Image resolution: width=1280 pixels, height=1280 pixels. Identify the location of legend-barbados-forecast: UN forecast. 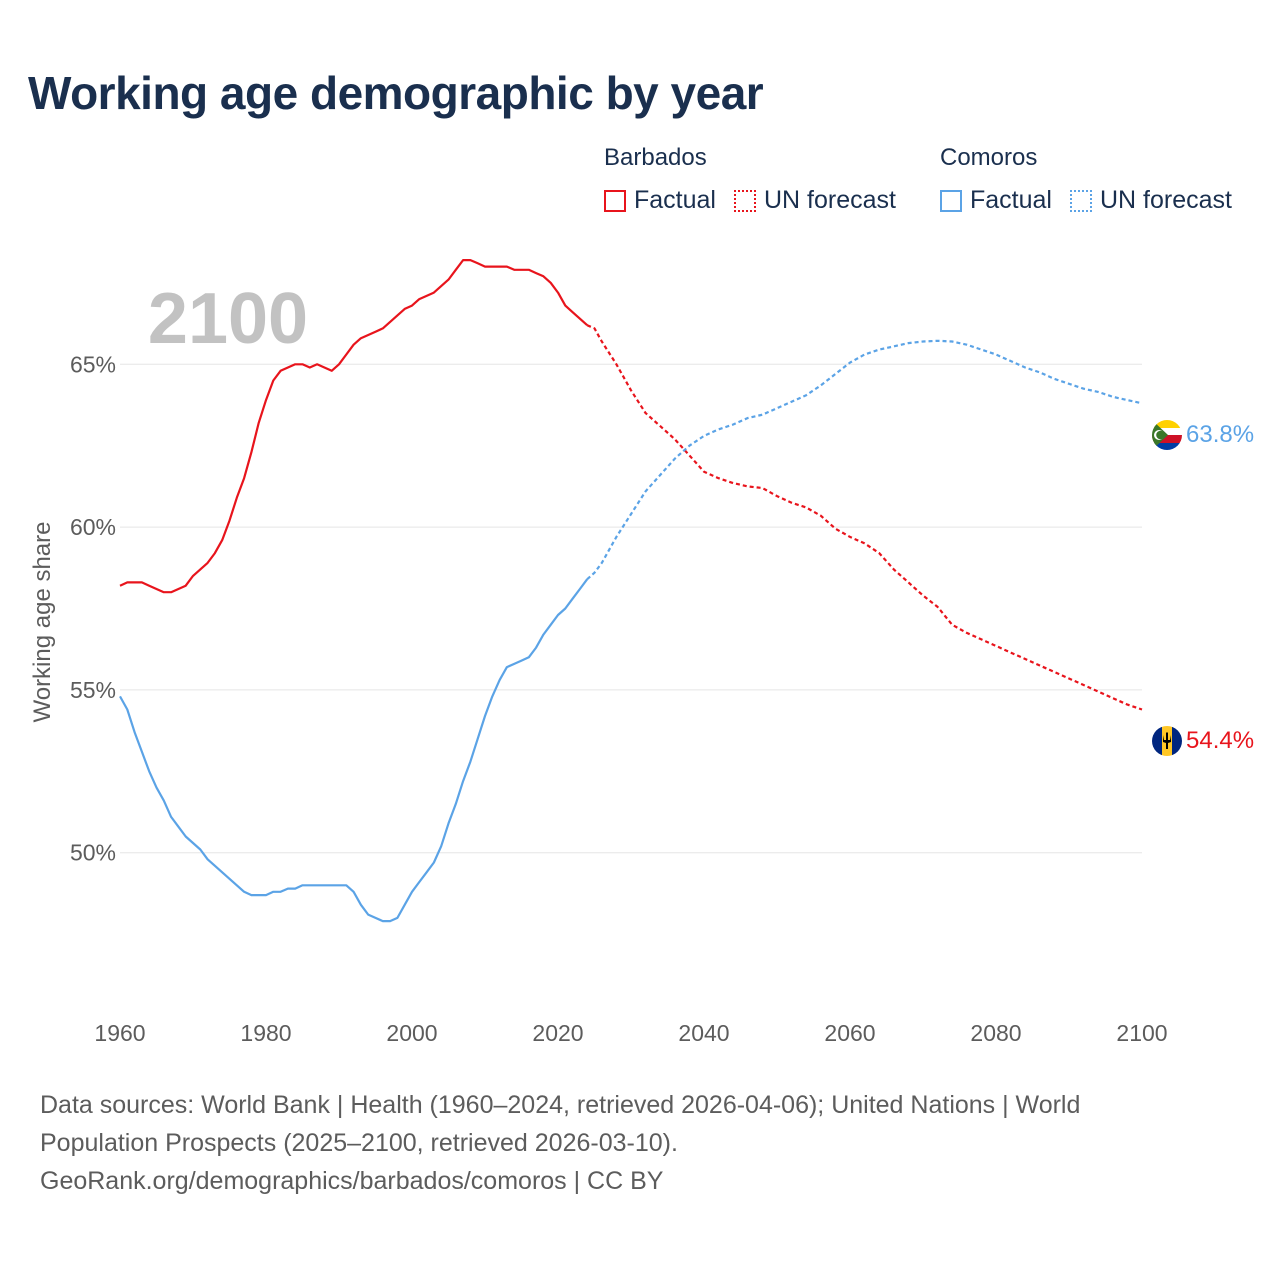
(814, 200).